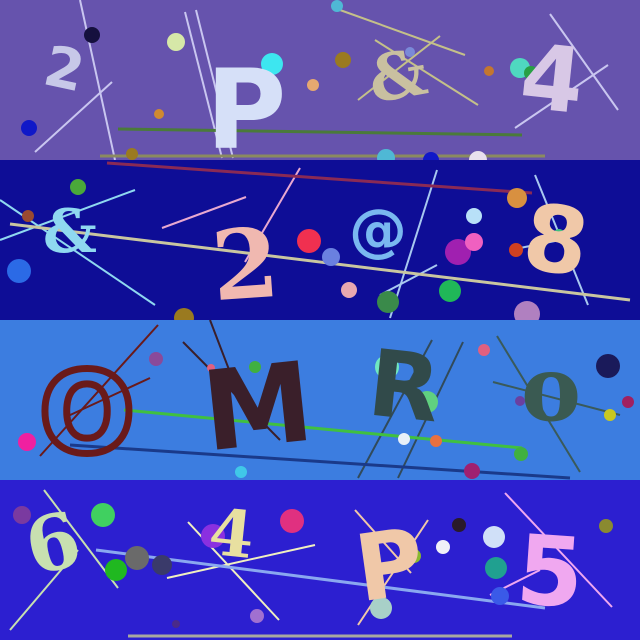  I want to click on captcha-char: @, so click(378, 230).